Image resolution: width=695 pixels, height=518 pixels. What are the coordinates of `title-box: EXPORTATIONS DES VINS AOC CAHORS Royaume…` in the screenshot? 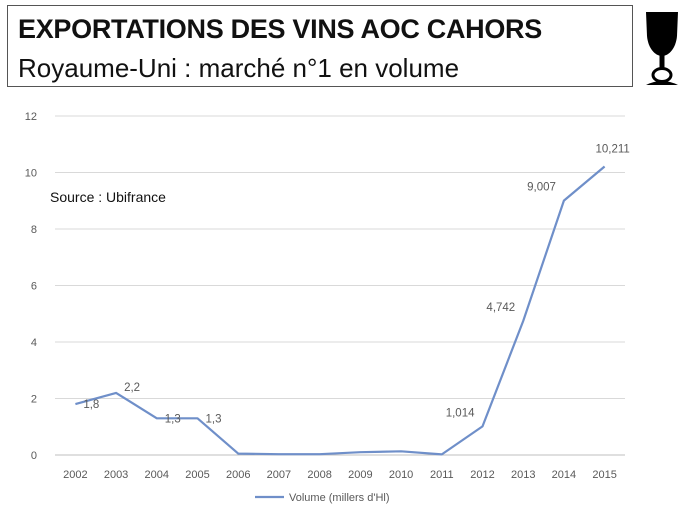 It's located at (320, 46).